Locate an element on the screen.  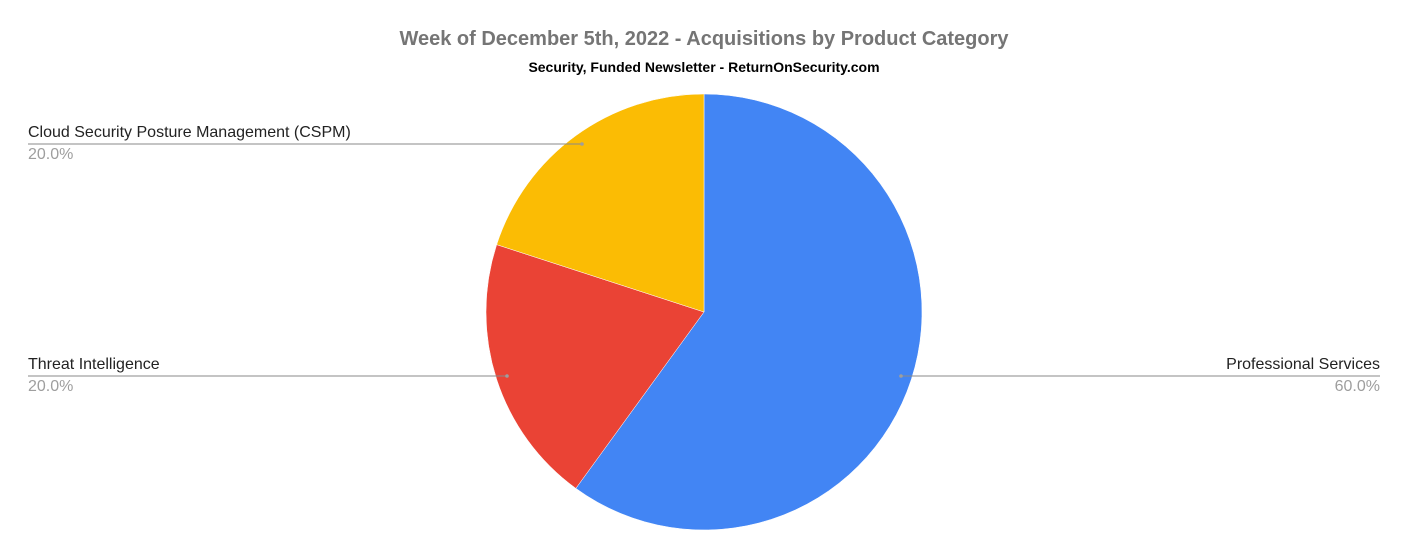
pie-slice-cspm is located at coordinates (600, 203).